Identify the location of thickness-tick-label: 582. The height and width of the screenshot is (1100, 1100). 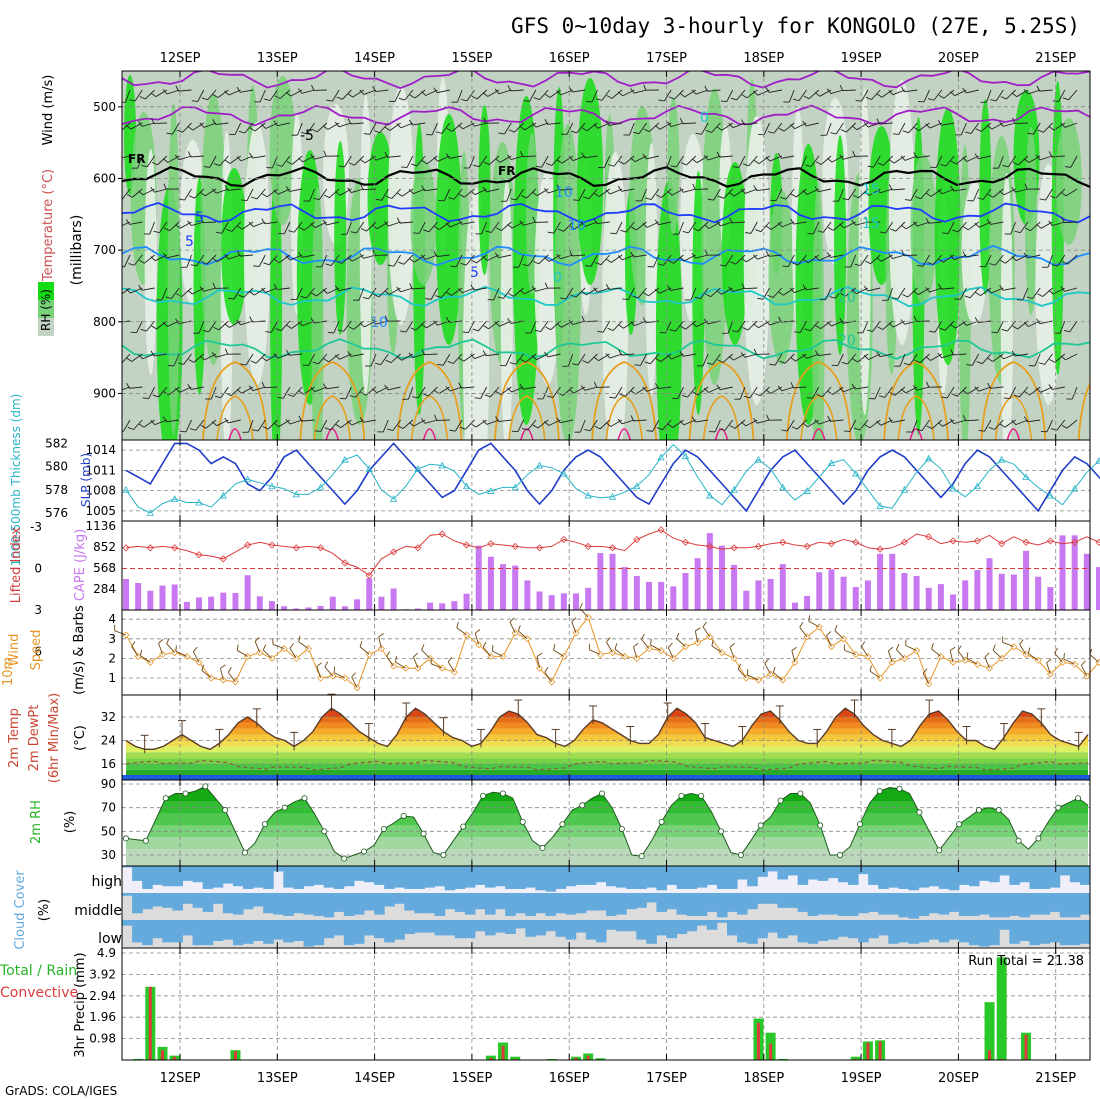
(56, 443).